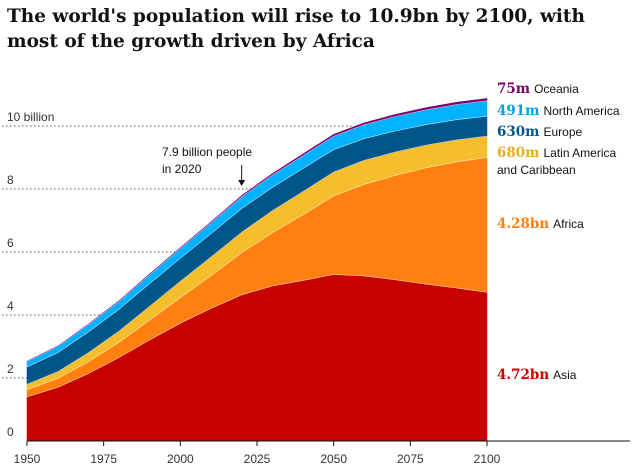 The image size is (634, 467). I want to click on annotation-line1: 7.9 billion people, so click(207, 152).